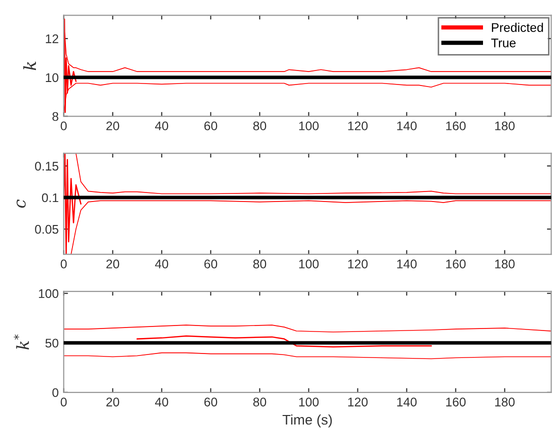  Describe the element at coordinates (51, 343) in the screenshot. I see `y-tick-label: 50` at that location.